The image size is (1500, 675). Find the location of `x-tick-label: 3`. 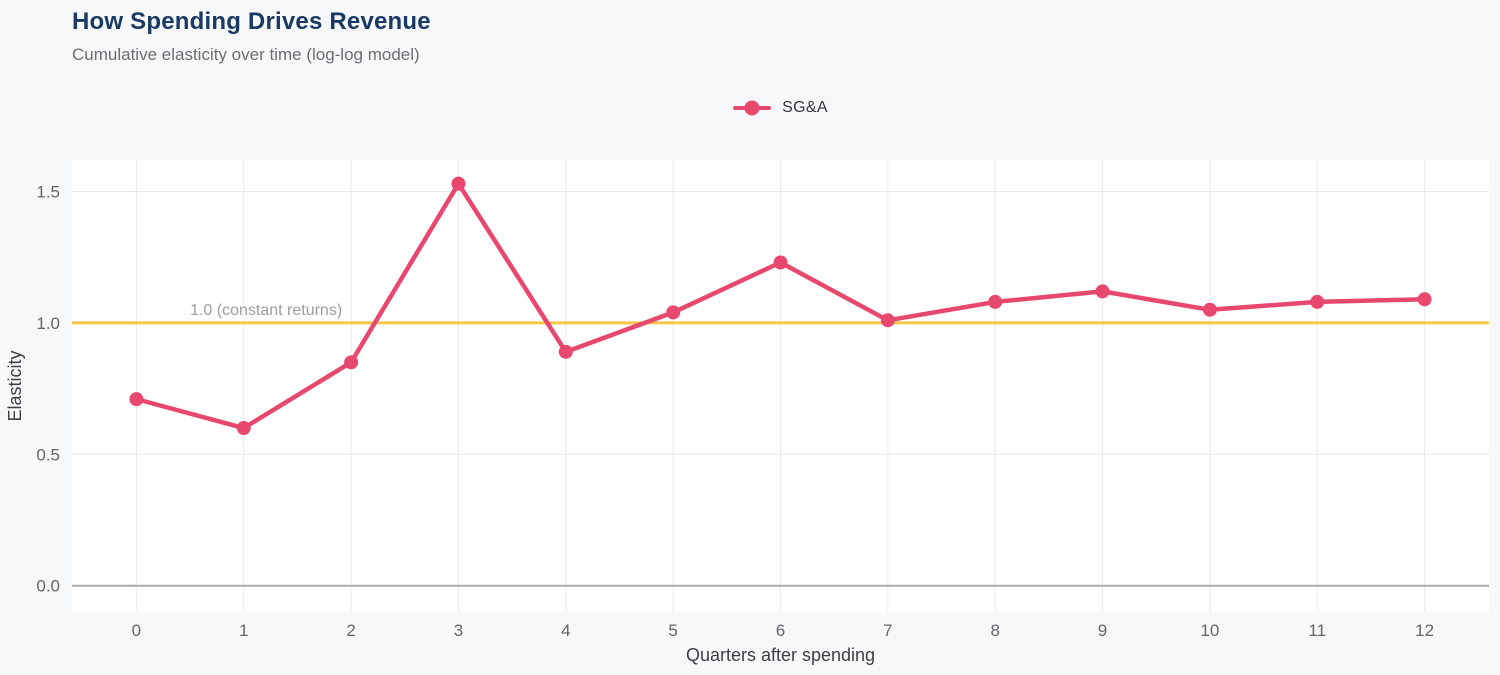

x-tick-label: 3 is located at coordinates (458, 630).